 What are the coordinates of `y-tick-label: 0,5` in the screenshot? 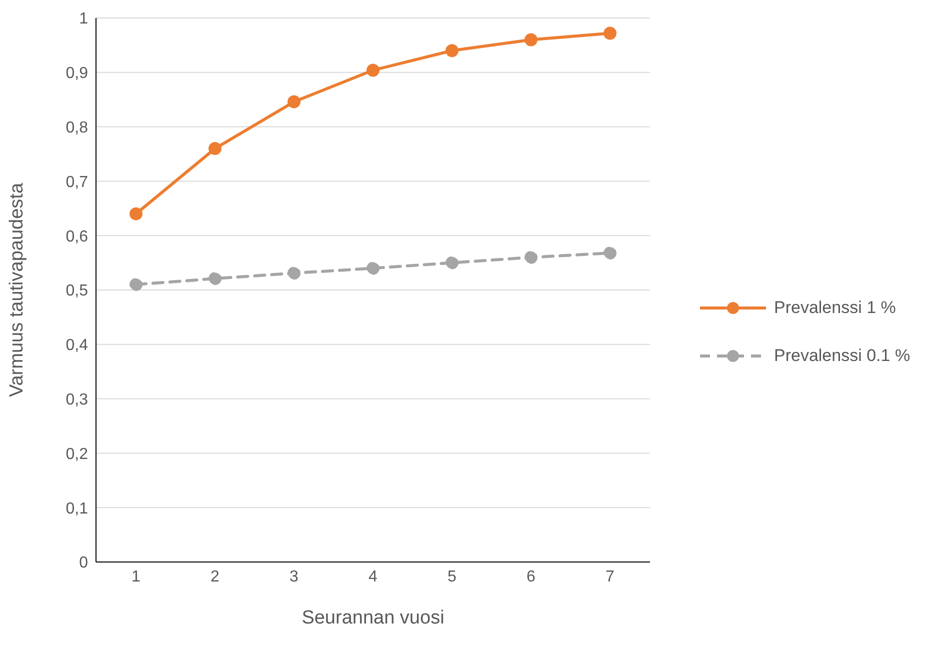 It's located at (77, 291).